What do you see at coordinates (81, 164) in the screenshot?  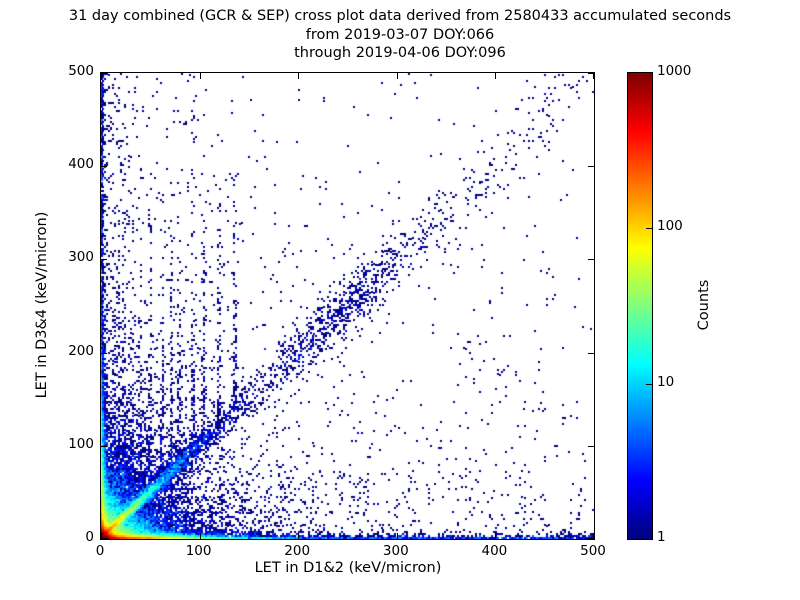 I see `y-tick-label: 400` at bounding box center [81, 164].